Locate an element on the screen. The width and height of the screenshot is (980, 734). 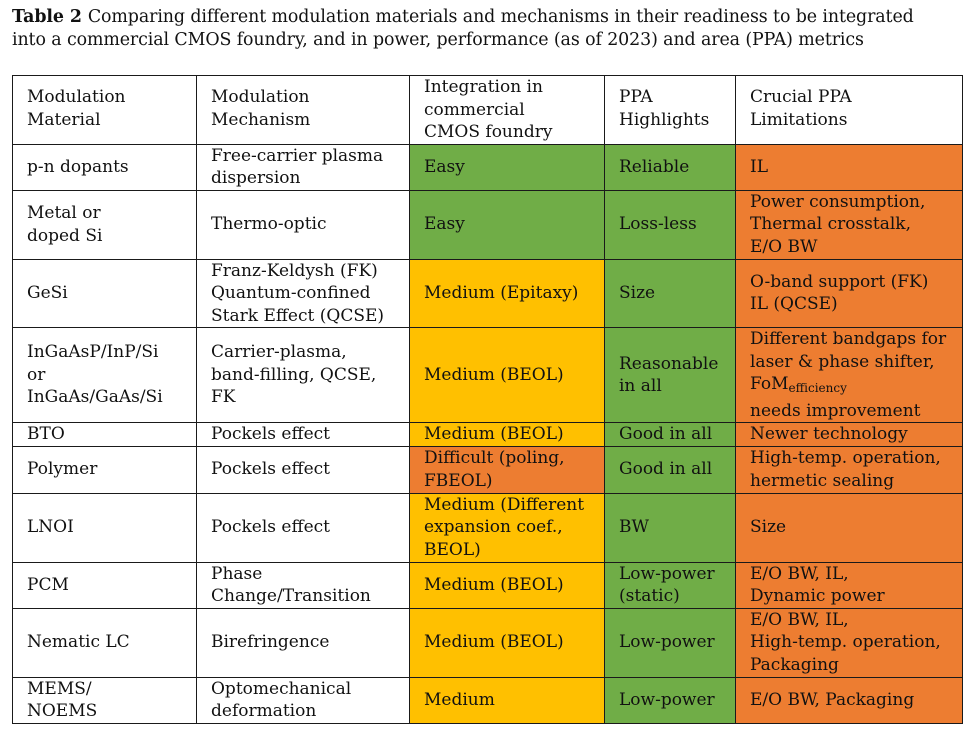
cell-text: Power consumption, is located at coordinates (838, 201).